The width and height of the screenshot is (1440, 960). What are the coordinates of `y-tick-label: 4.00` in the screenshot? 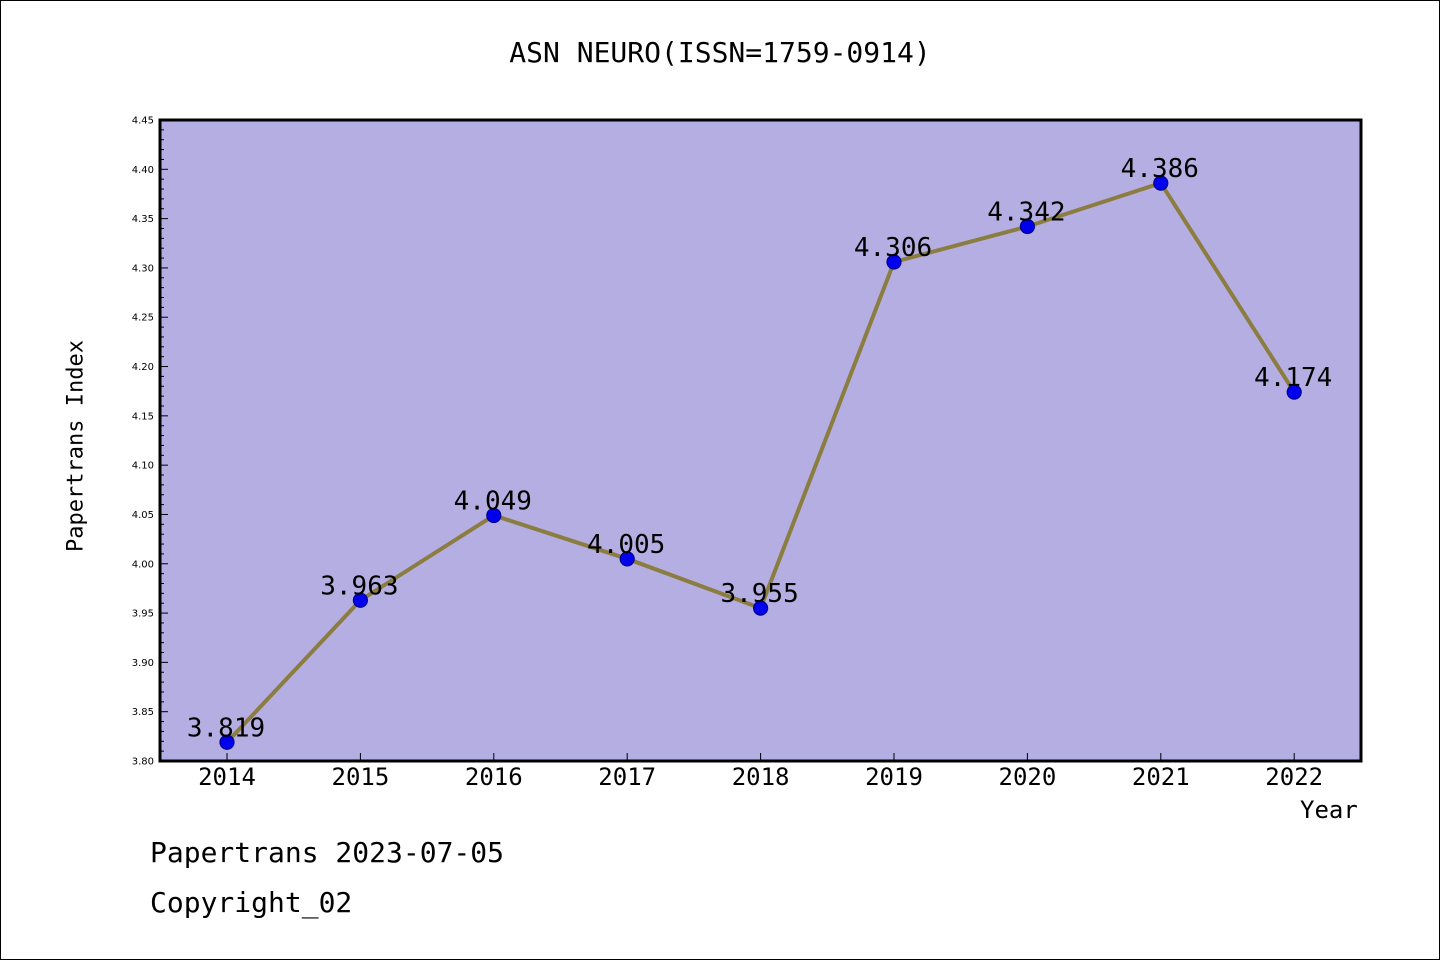 It's located at (143, 564).